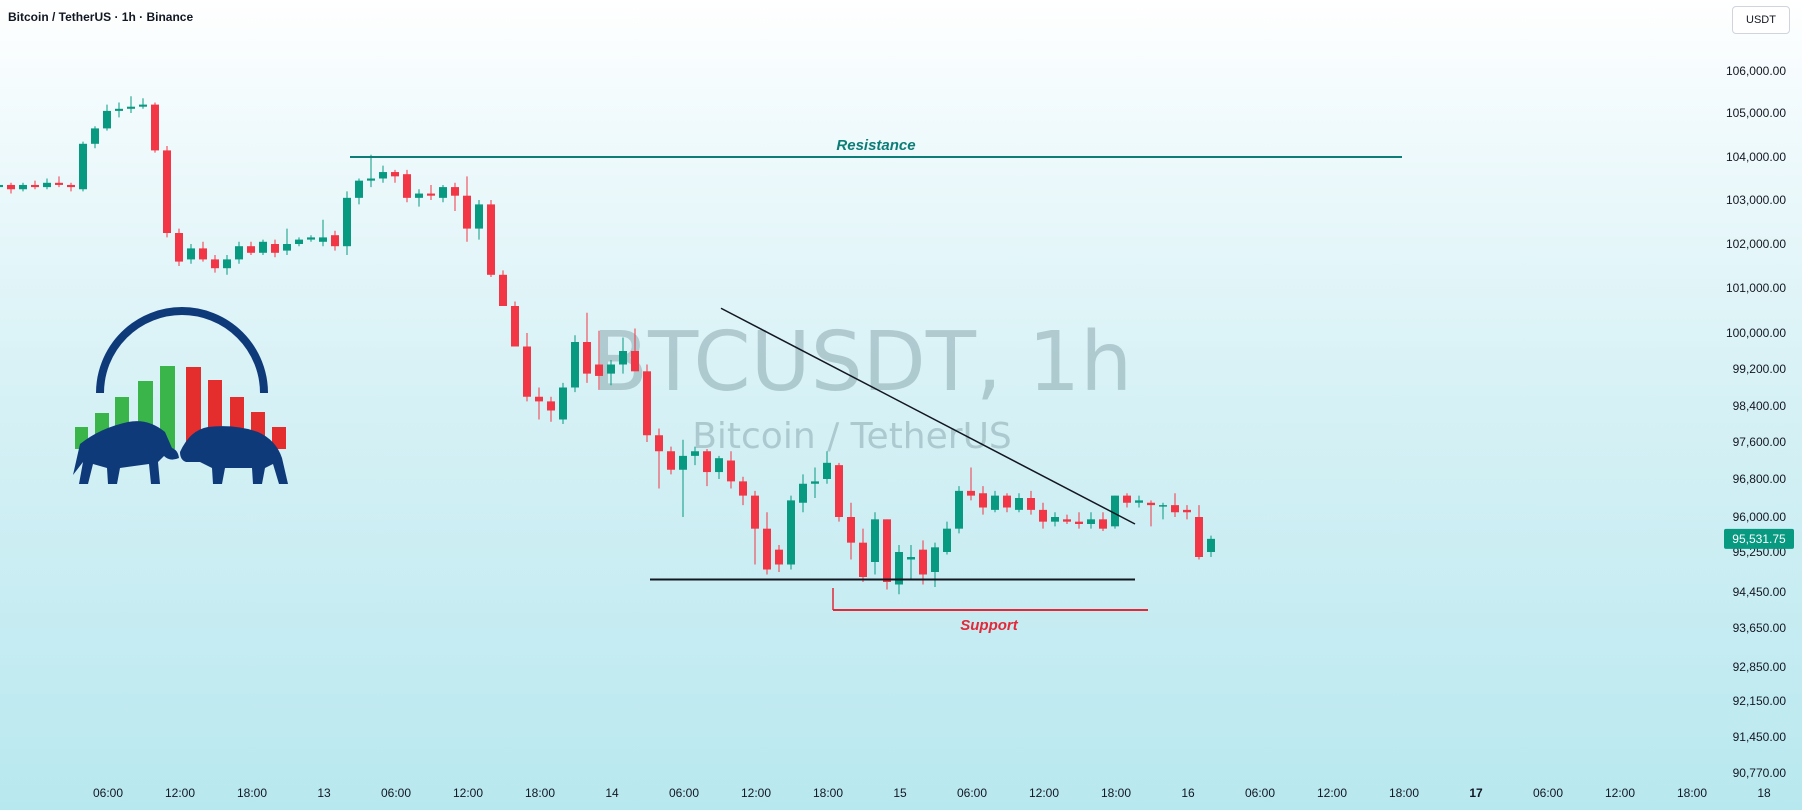 This screenshot has height=810, width=1802. Describe the element at coordinates (1761, 20) in the screenshot. I see `currency-button: USDT` at that location.